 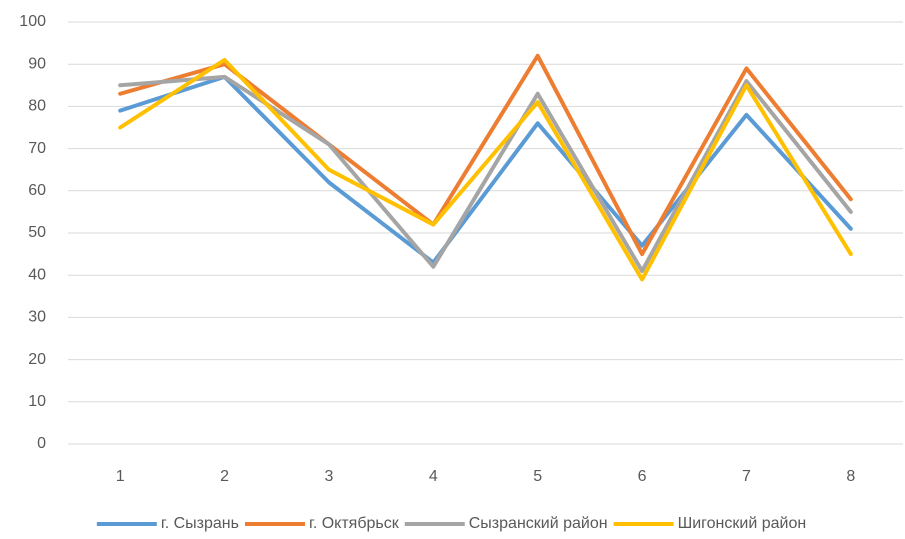 What do you see at coordinates (32, 21) in the screenshot?
I see `y-tick-label: 100` at bounding box center [32, 21].